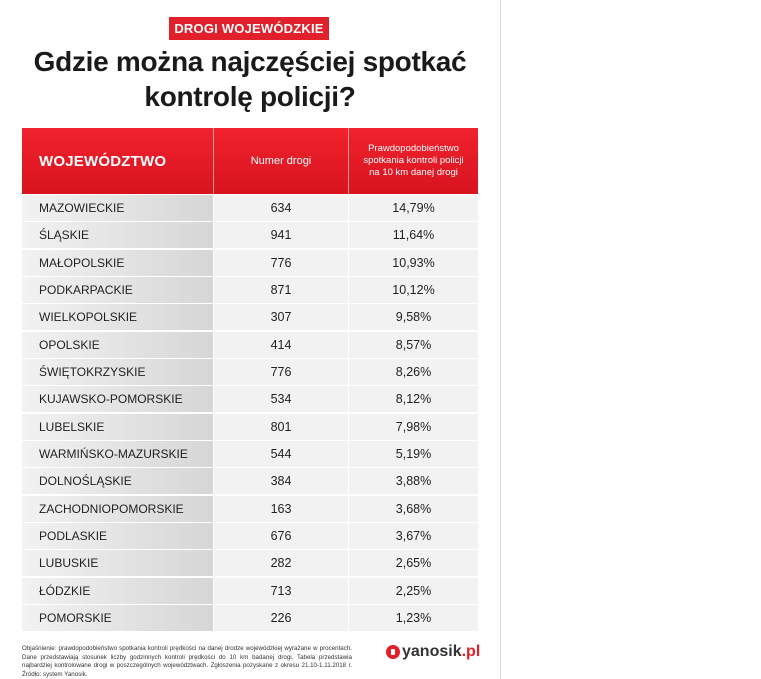  Describe the element at coordinates (117, 317) in the screenshot. I see `region-cell: WIELKOPOLSKIE` at that location.